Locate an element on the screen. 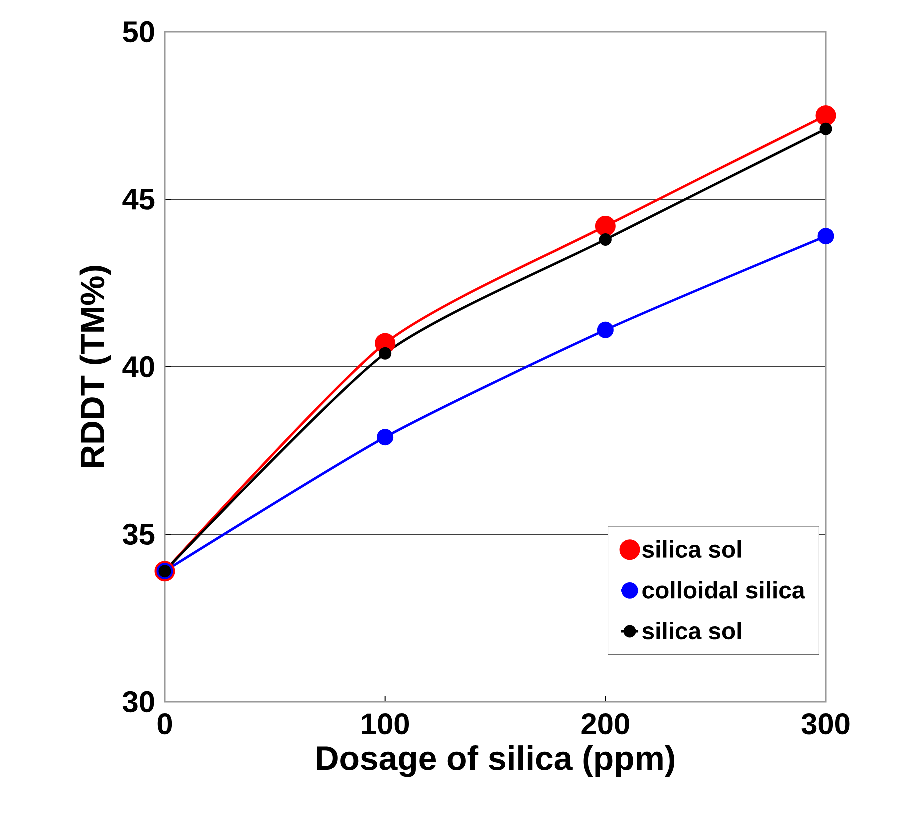 The image size is (904, 838). y-tick-label: 45 is located at coordinates (138, 199).